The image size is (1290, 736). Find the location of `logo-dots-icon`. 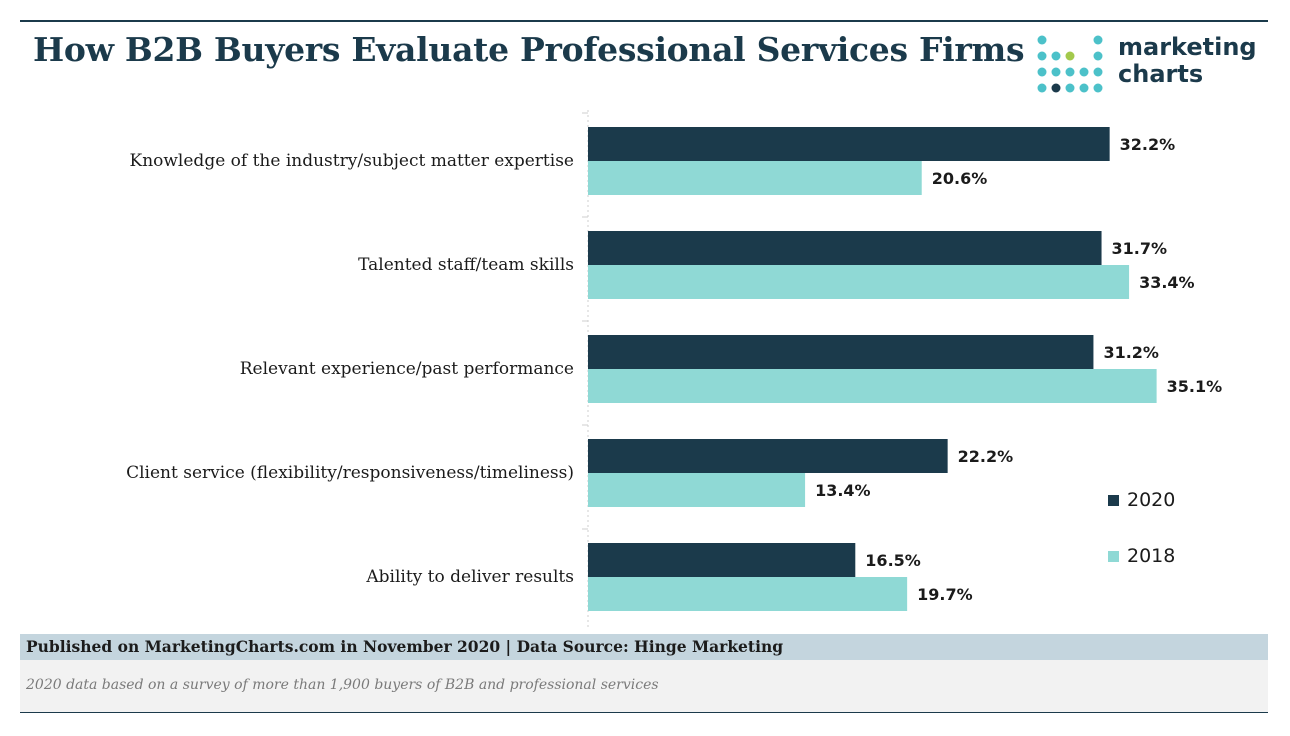

logo-dots-icon is located at coordinates (1070, 64).